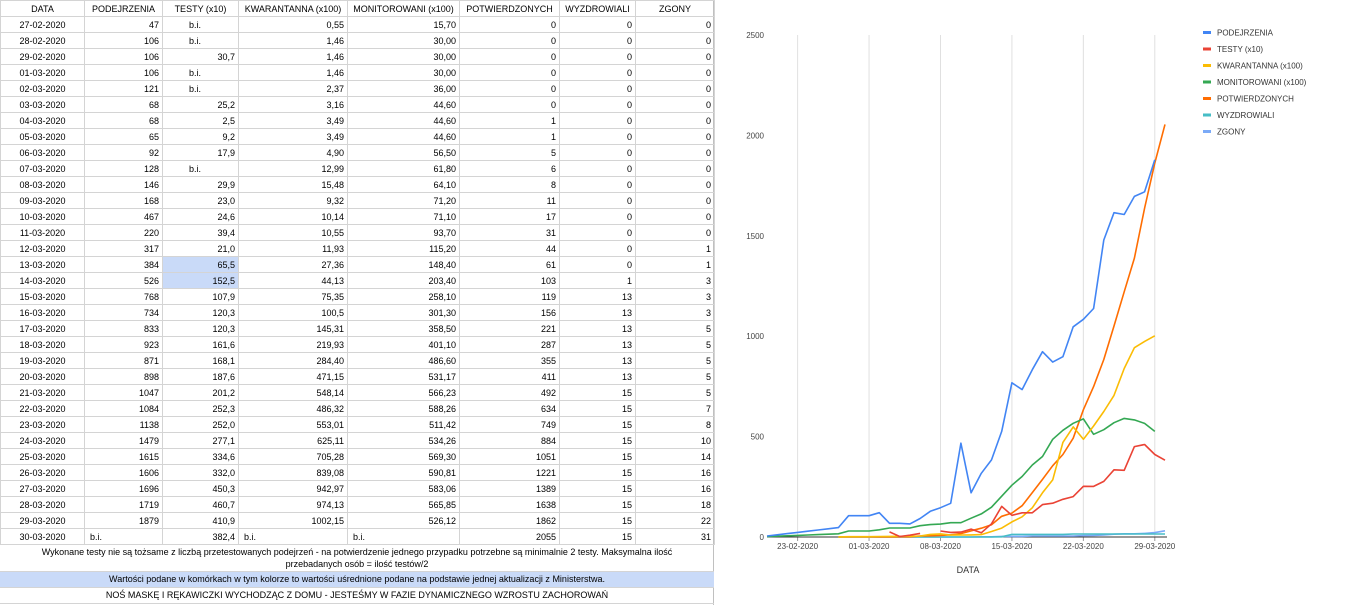 The width and height of the screenshot is (1350, 605). What do you see at coordinates (597, 376) in the screenshot?
I see `table-cell: 13` at bounding box center [597, 376].